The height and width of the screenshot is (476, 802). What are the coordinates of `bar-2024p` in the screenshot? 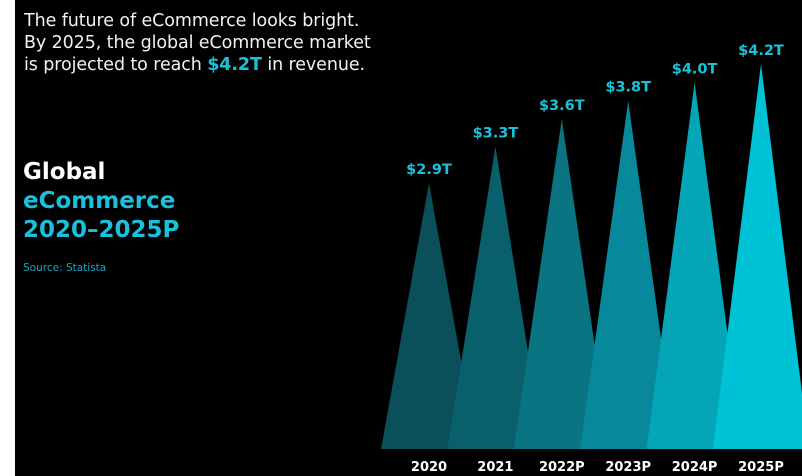 It's located at (694, 265).